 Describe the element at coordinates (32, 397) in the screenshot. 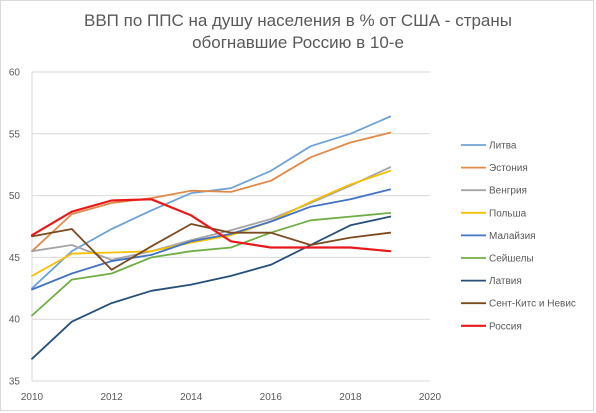

I see `x-tick-label: 2010` at that location.